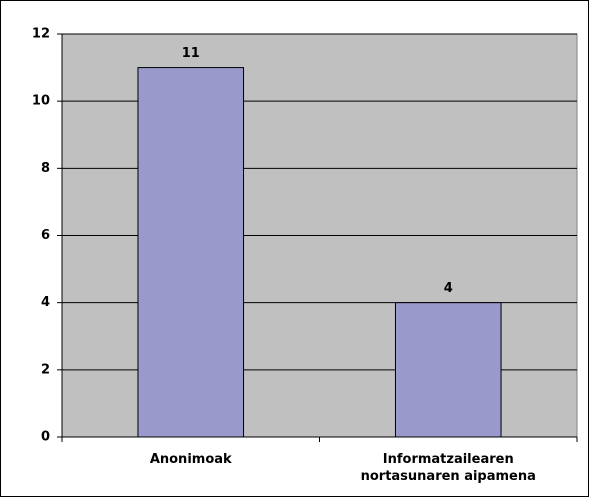 Image resolution: width=590 pixels, height=497 pixels. Describe the element at coordinates (45, 168) in the screenshot. I see `y-tick-label: 8` at that location.